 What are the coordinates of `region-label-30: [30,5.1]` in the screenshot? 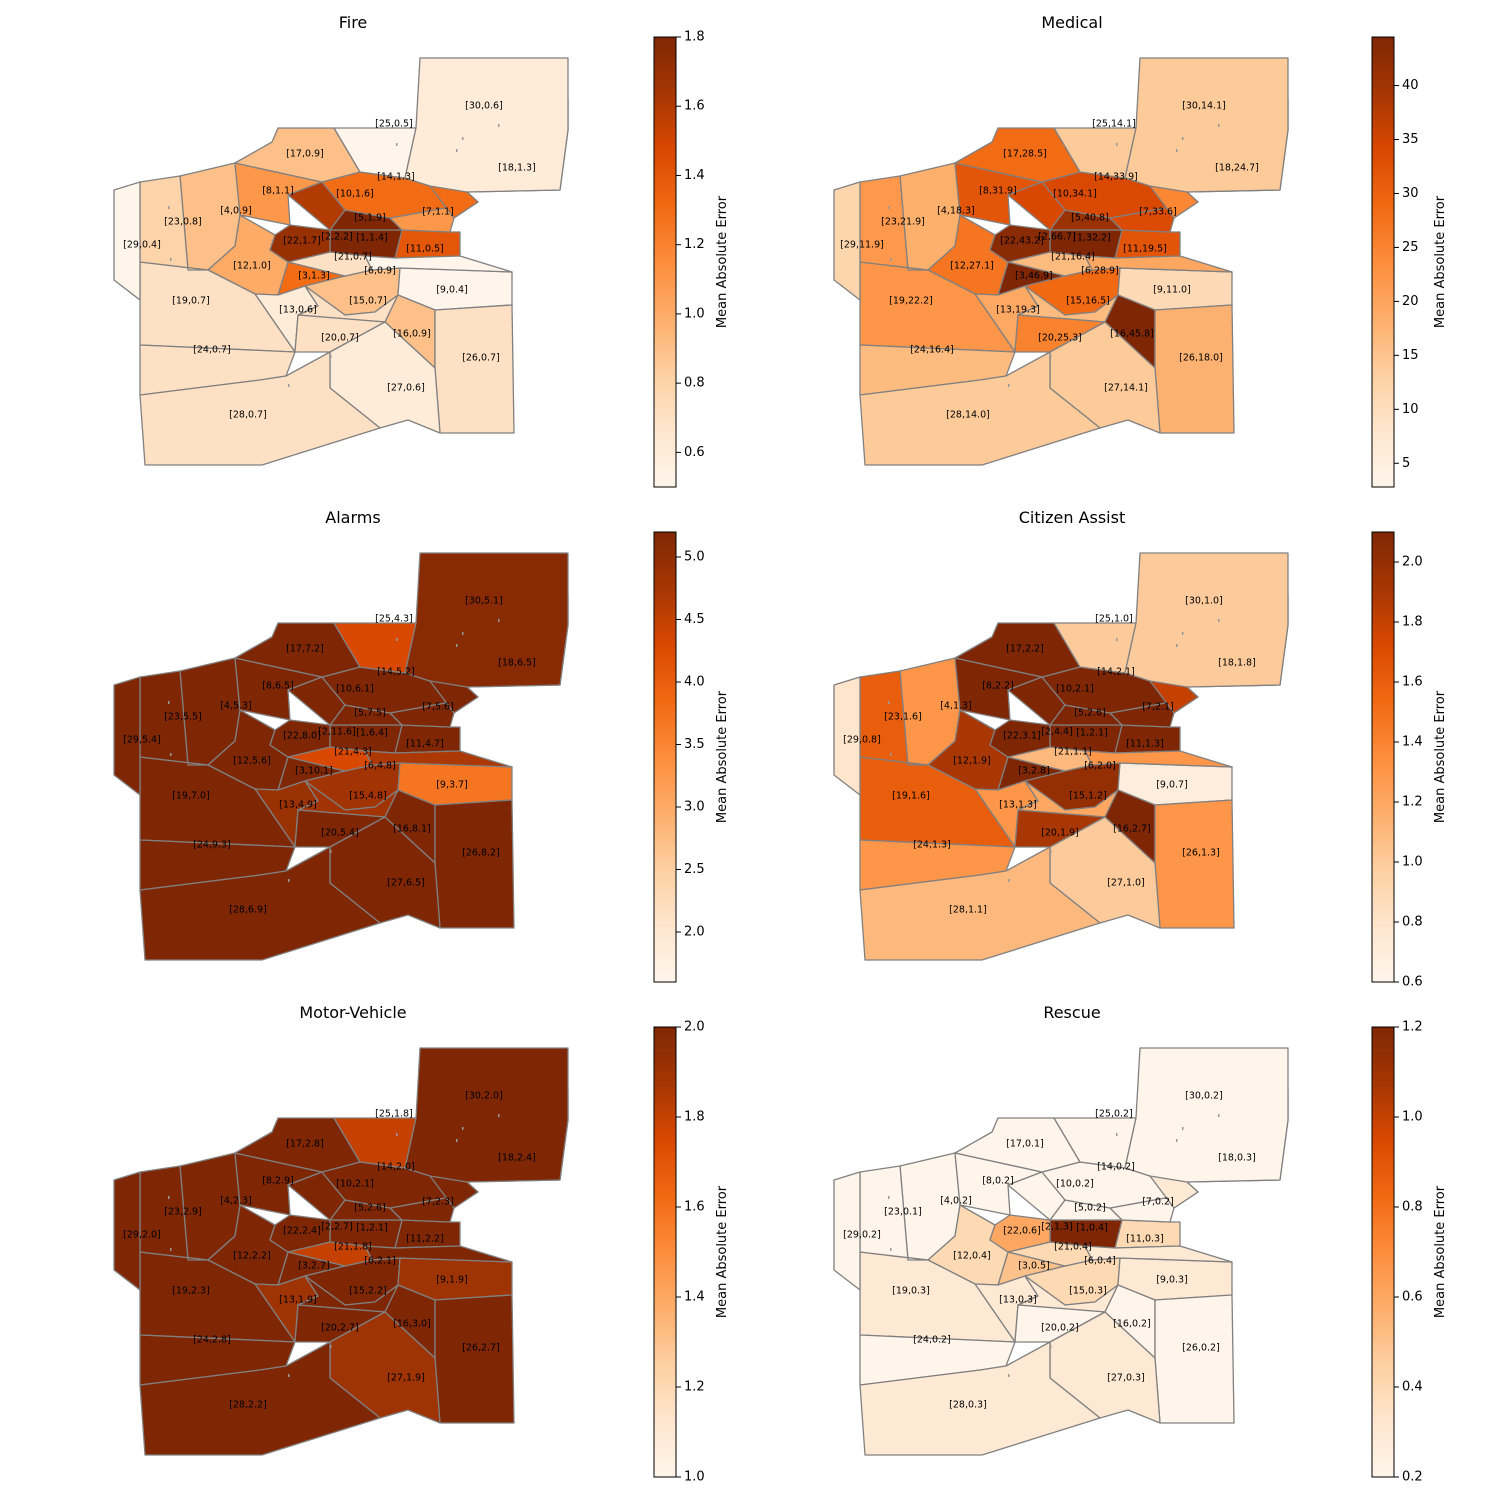 It's located at (484, 601).